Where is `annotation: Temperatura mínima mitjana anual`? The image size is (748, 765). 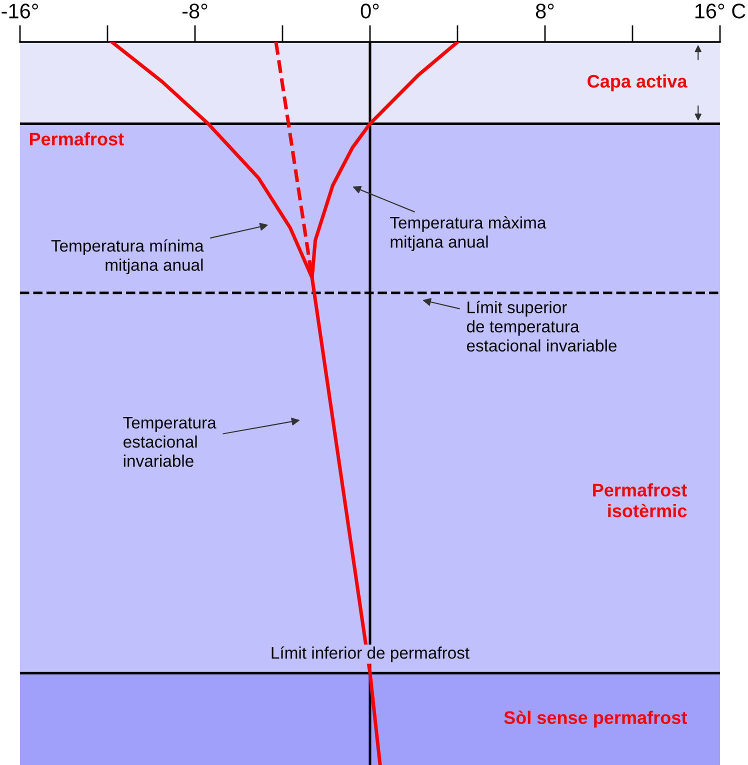
annotation: Temperatura mínima mitjana anual is located at coordinates (127, 256).